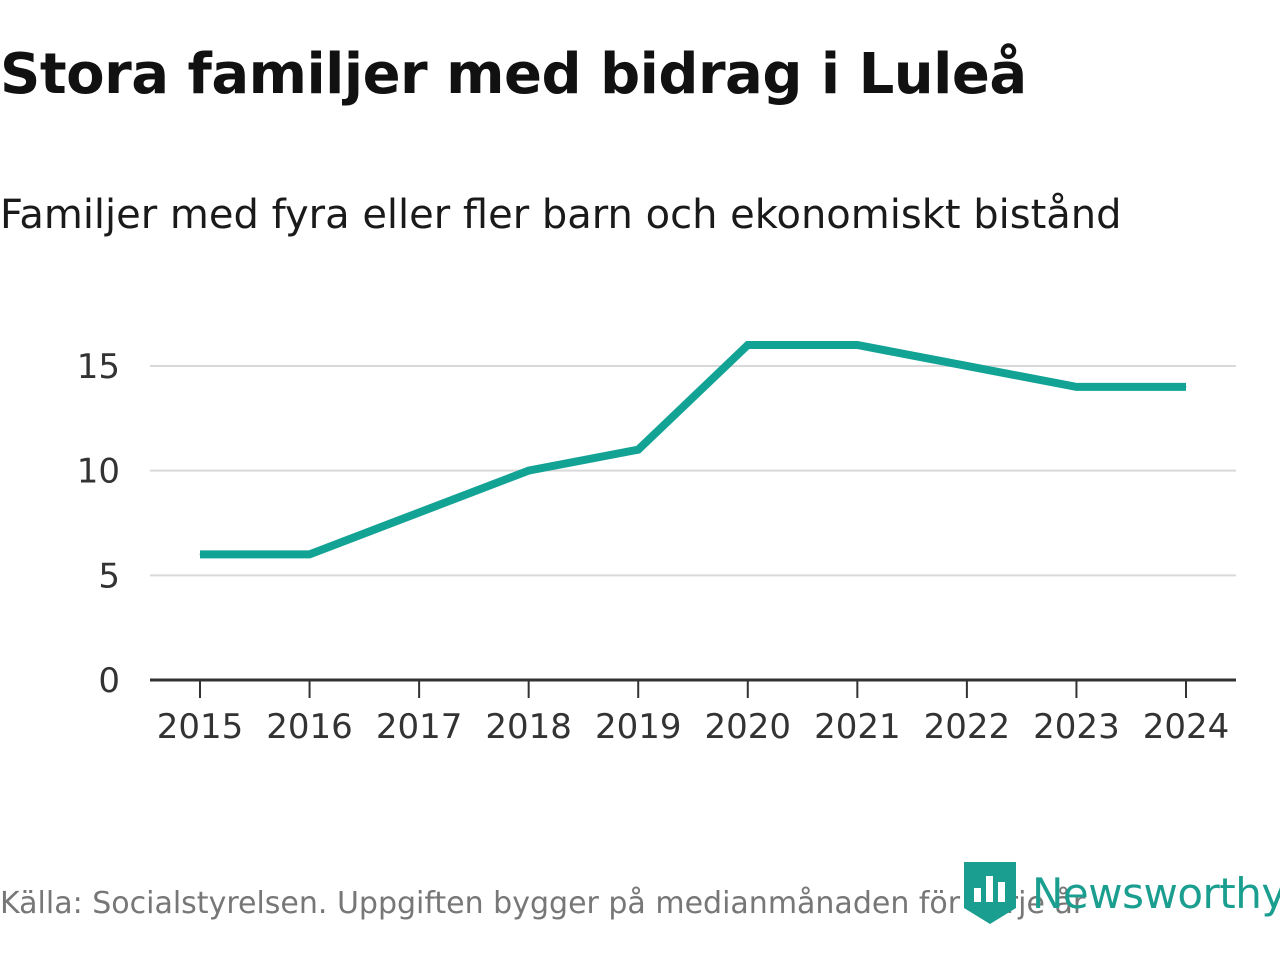  I want to click on y-tick-label: 0, so click(109, 681).